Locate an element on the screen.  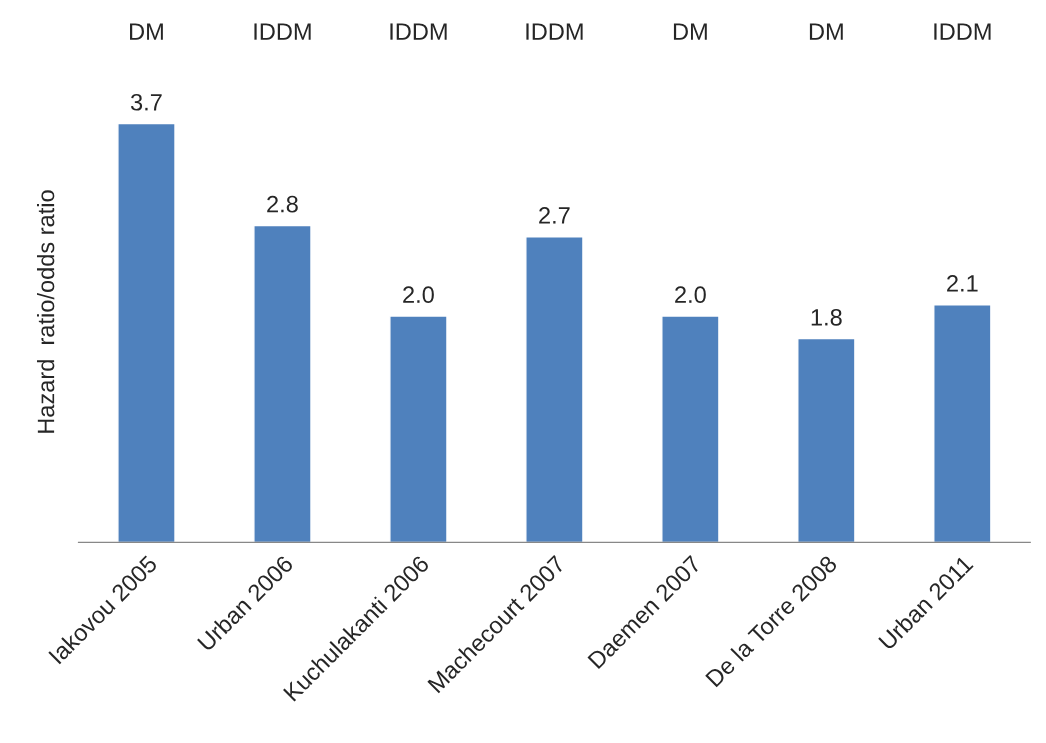
data-label: 2.7 is located at coordinates (554, 215).